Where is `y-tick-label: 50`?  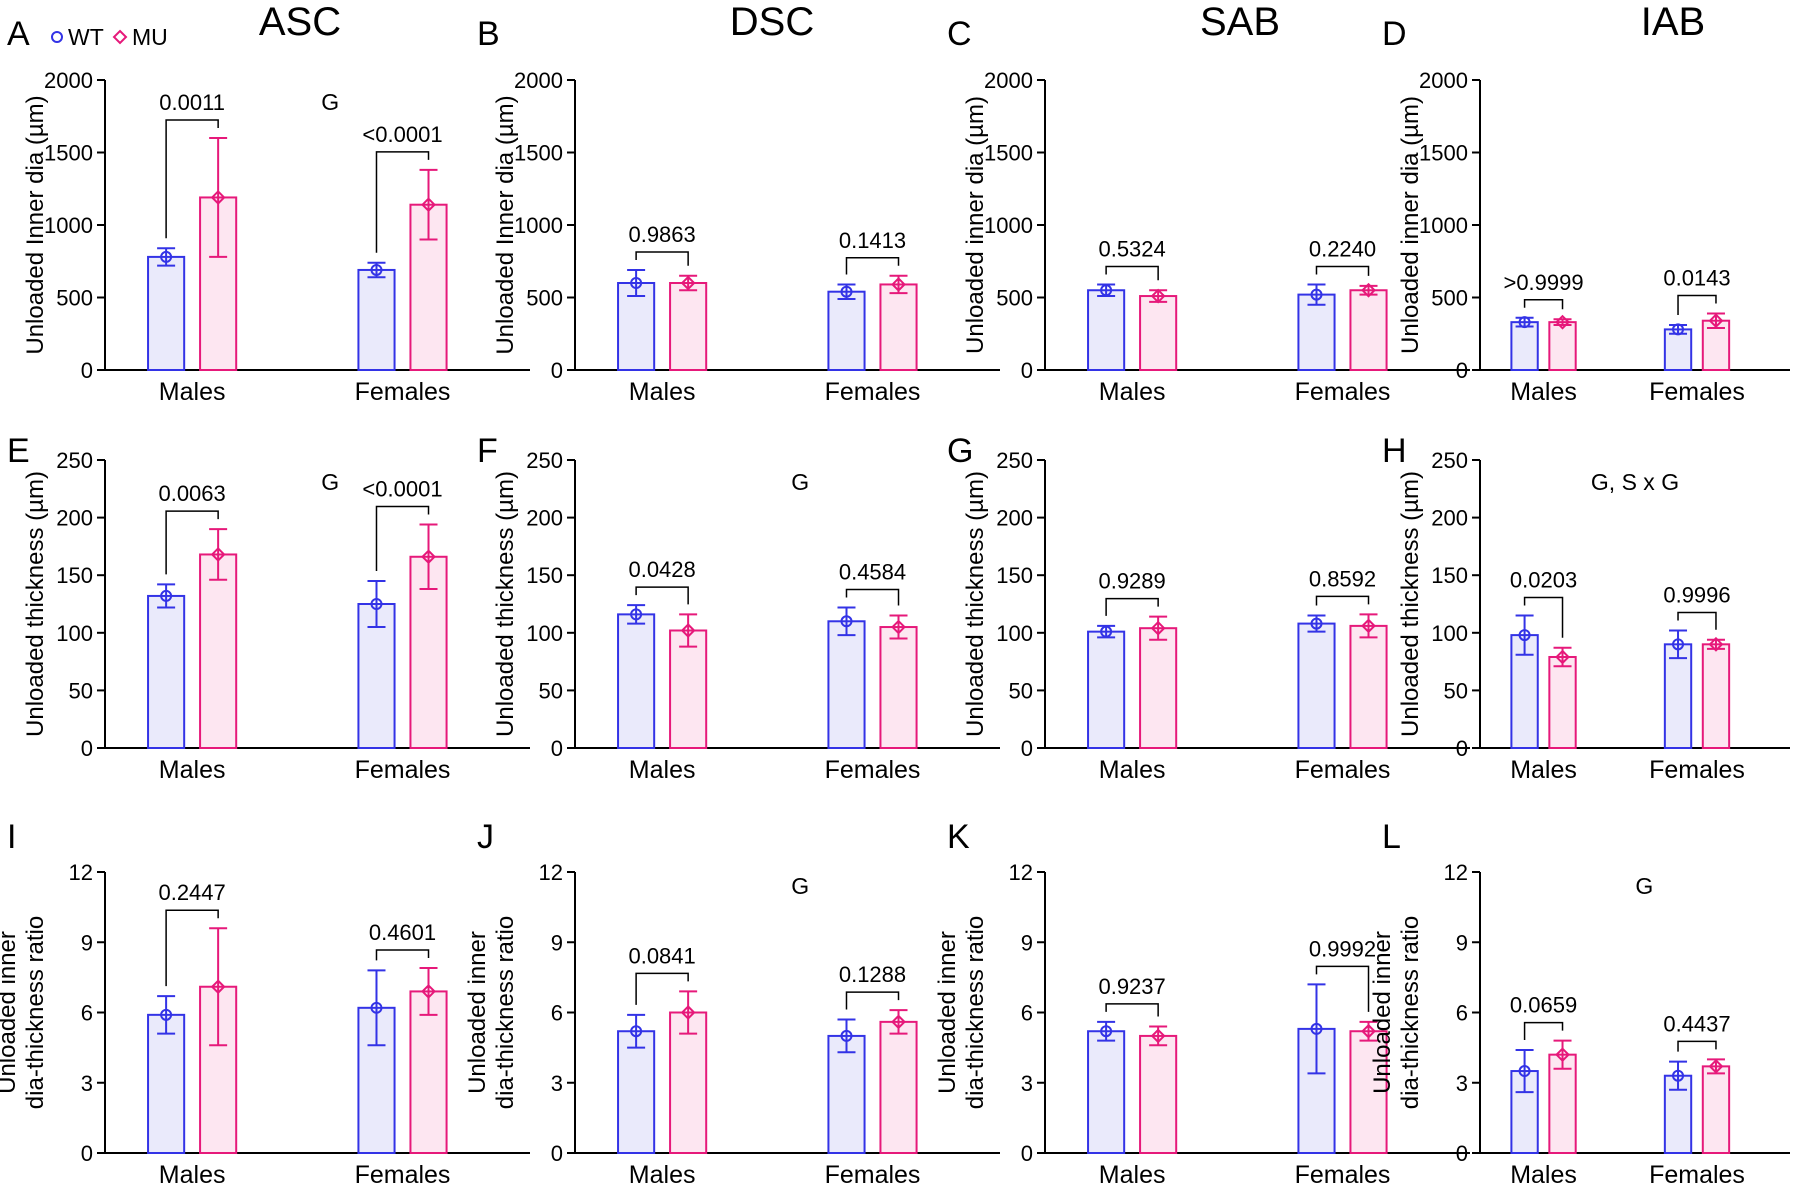 y-tick-label: 50 is located at coordinates (1456, 690).